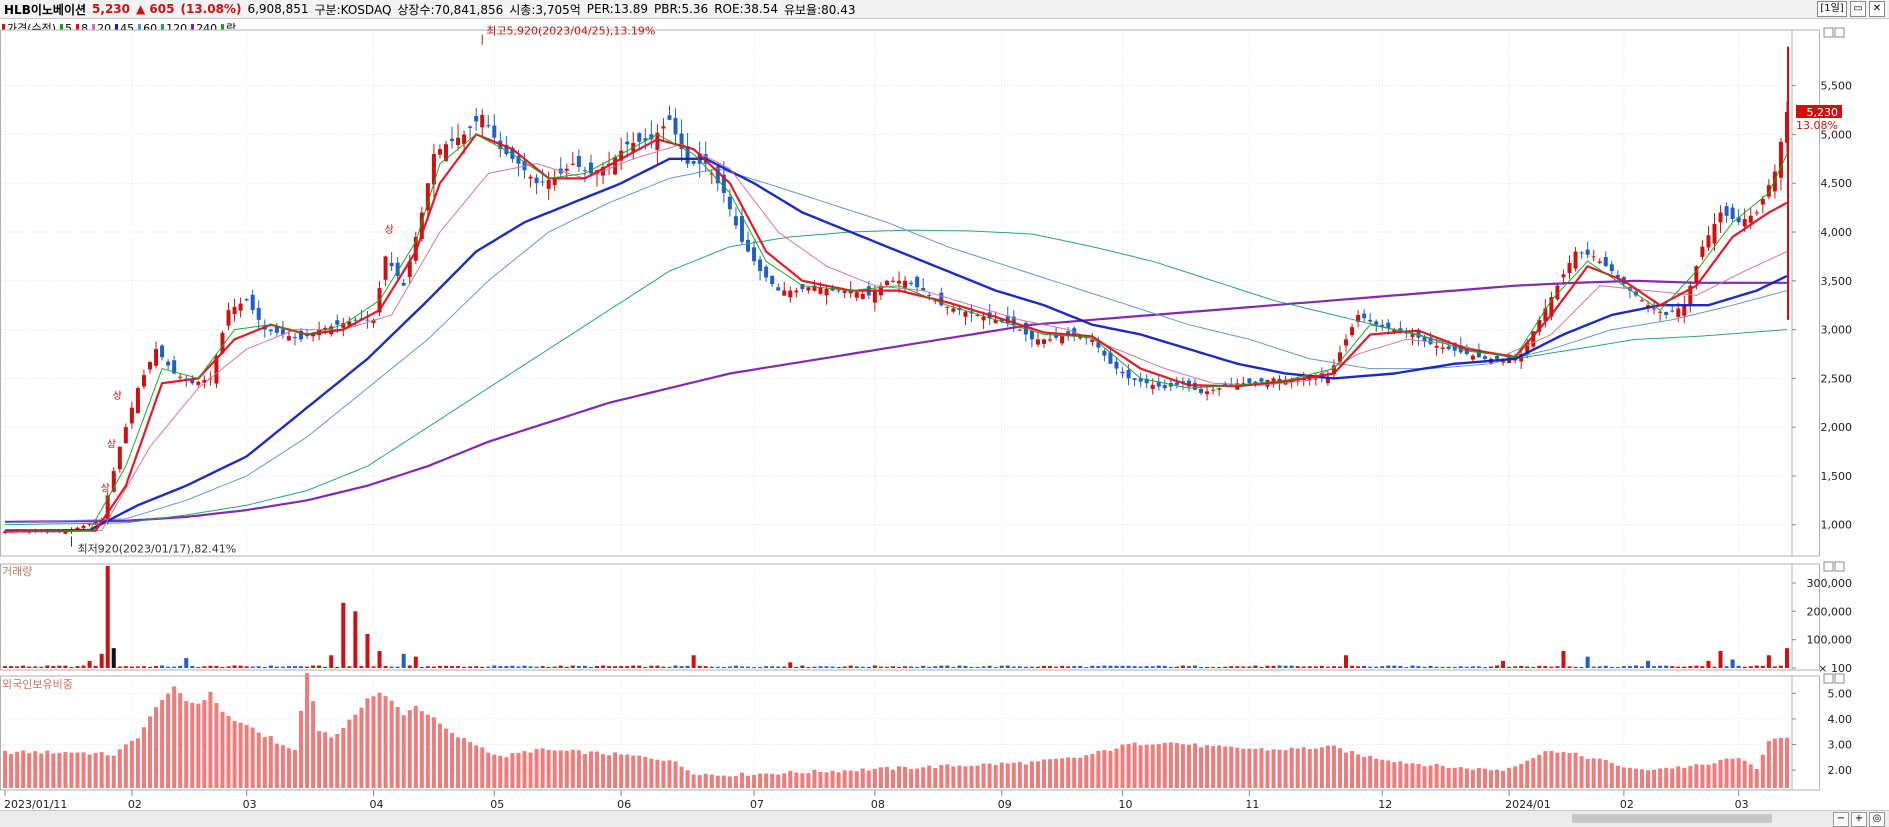  I want to click on legend-swatch, so click(62, 28).